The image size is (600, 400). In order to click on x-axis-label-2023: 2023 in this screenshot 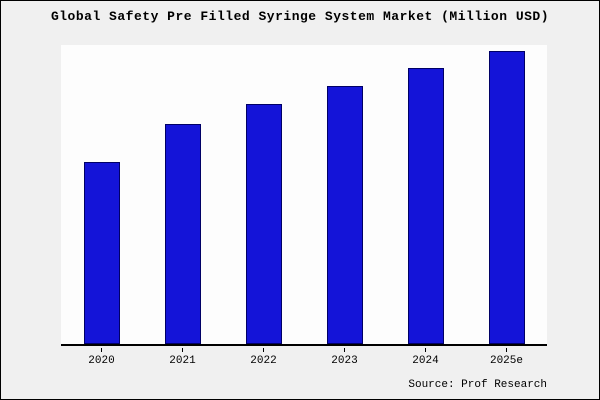, I will do `click(344, 360)`.